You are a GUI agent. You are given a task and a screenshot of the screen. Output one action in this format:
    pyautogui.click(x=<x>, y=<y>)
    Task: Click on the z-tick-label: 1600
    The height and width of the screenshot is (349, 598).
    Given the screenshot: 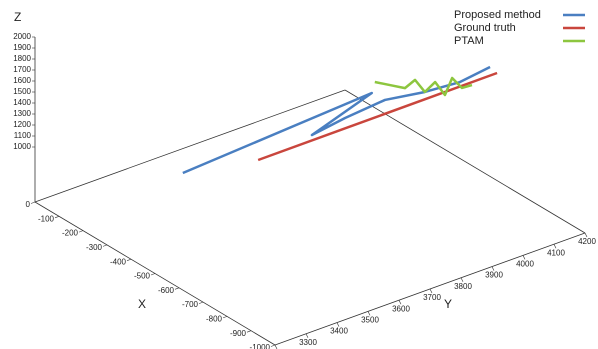 What is the action you would take?
    pyautogui.click(x=22, y=80)
    